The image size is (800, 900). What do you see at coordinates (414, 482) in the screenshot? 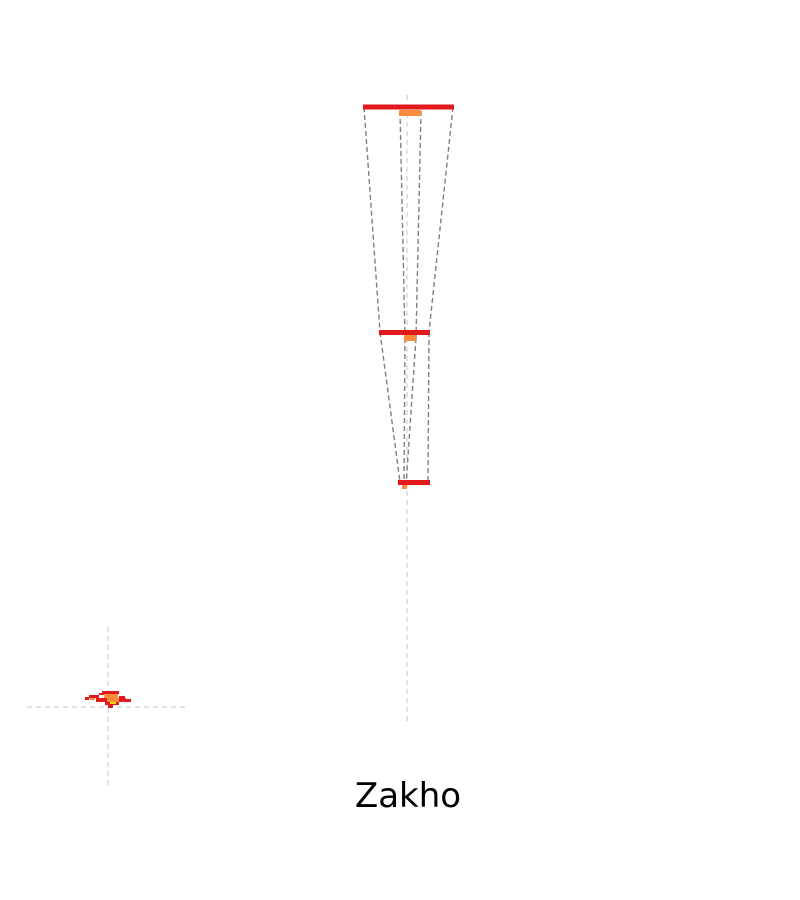
I see `slice-bar-bottom` at bounding box center [414, 482].